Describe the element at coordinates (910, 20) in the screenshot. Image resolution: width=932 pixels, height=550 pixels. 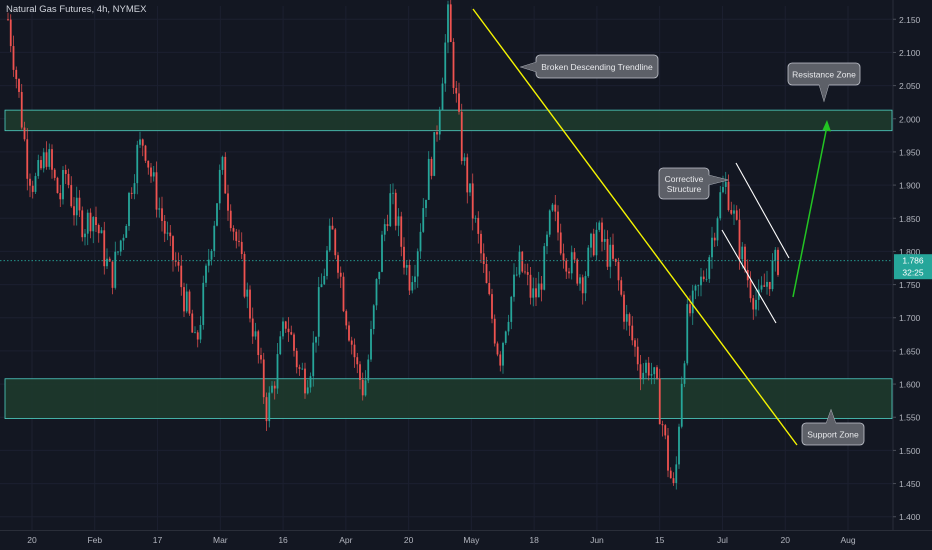
I see `price-tick-label: 2.150` at that location.